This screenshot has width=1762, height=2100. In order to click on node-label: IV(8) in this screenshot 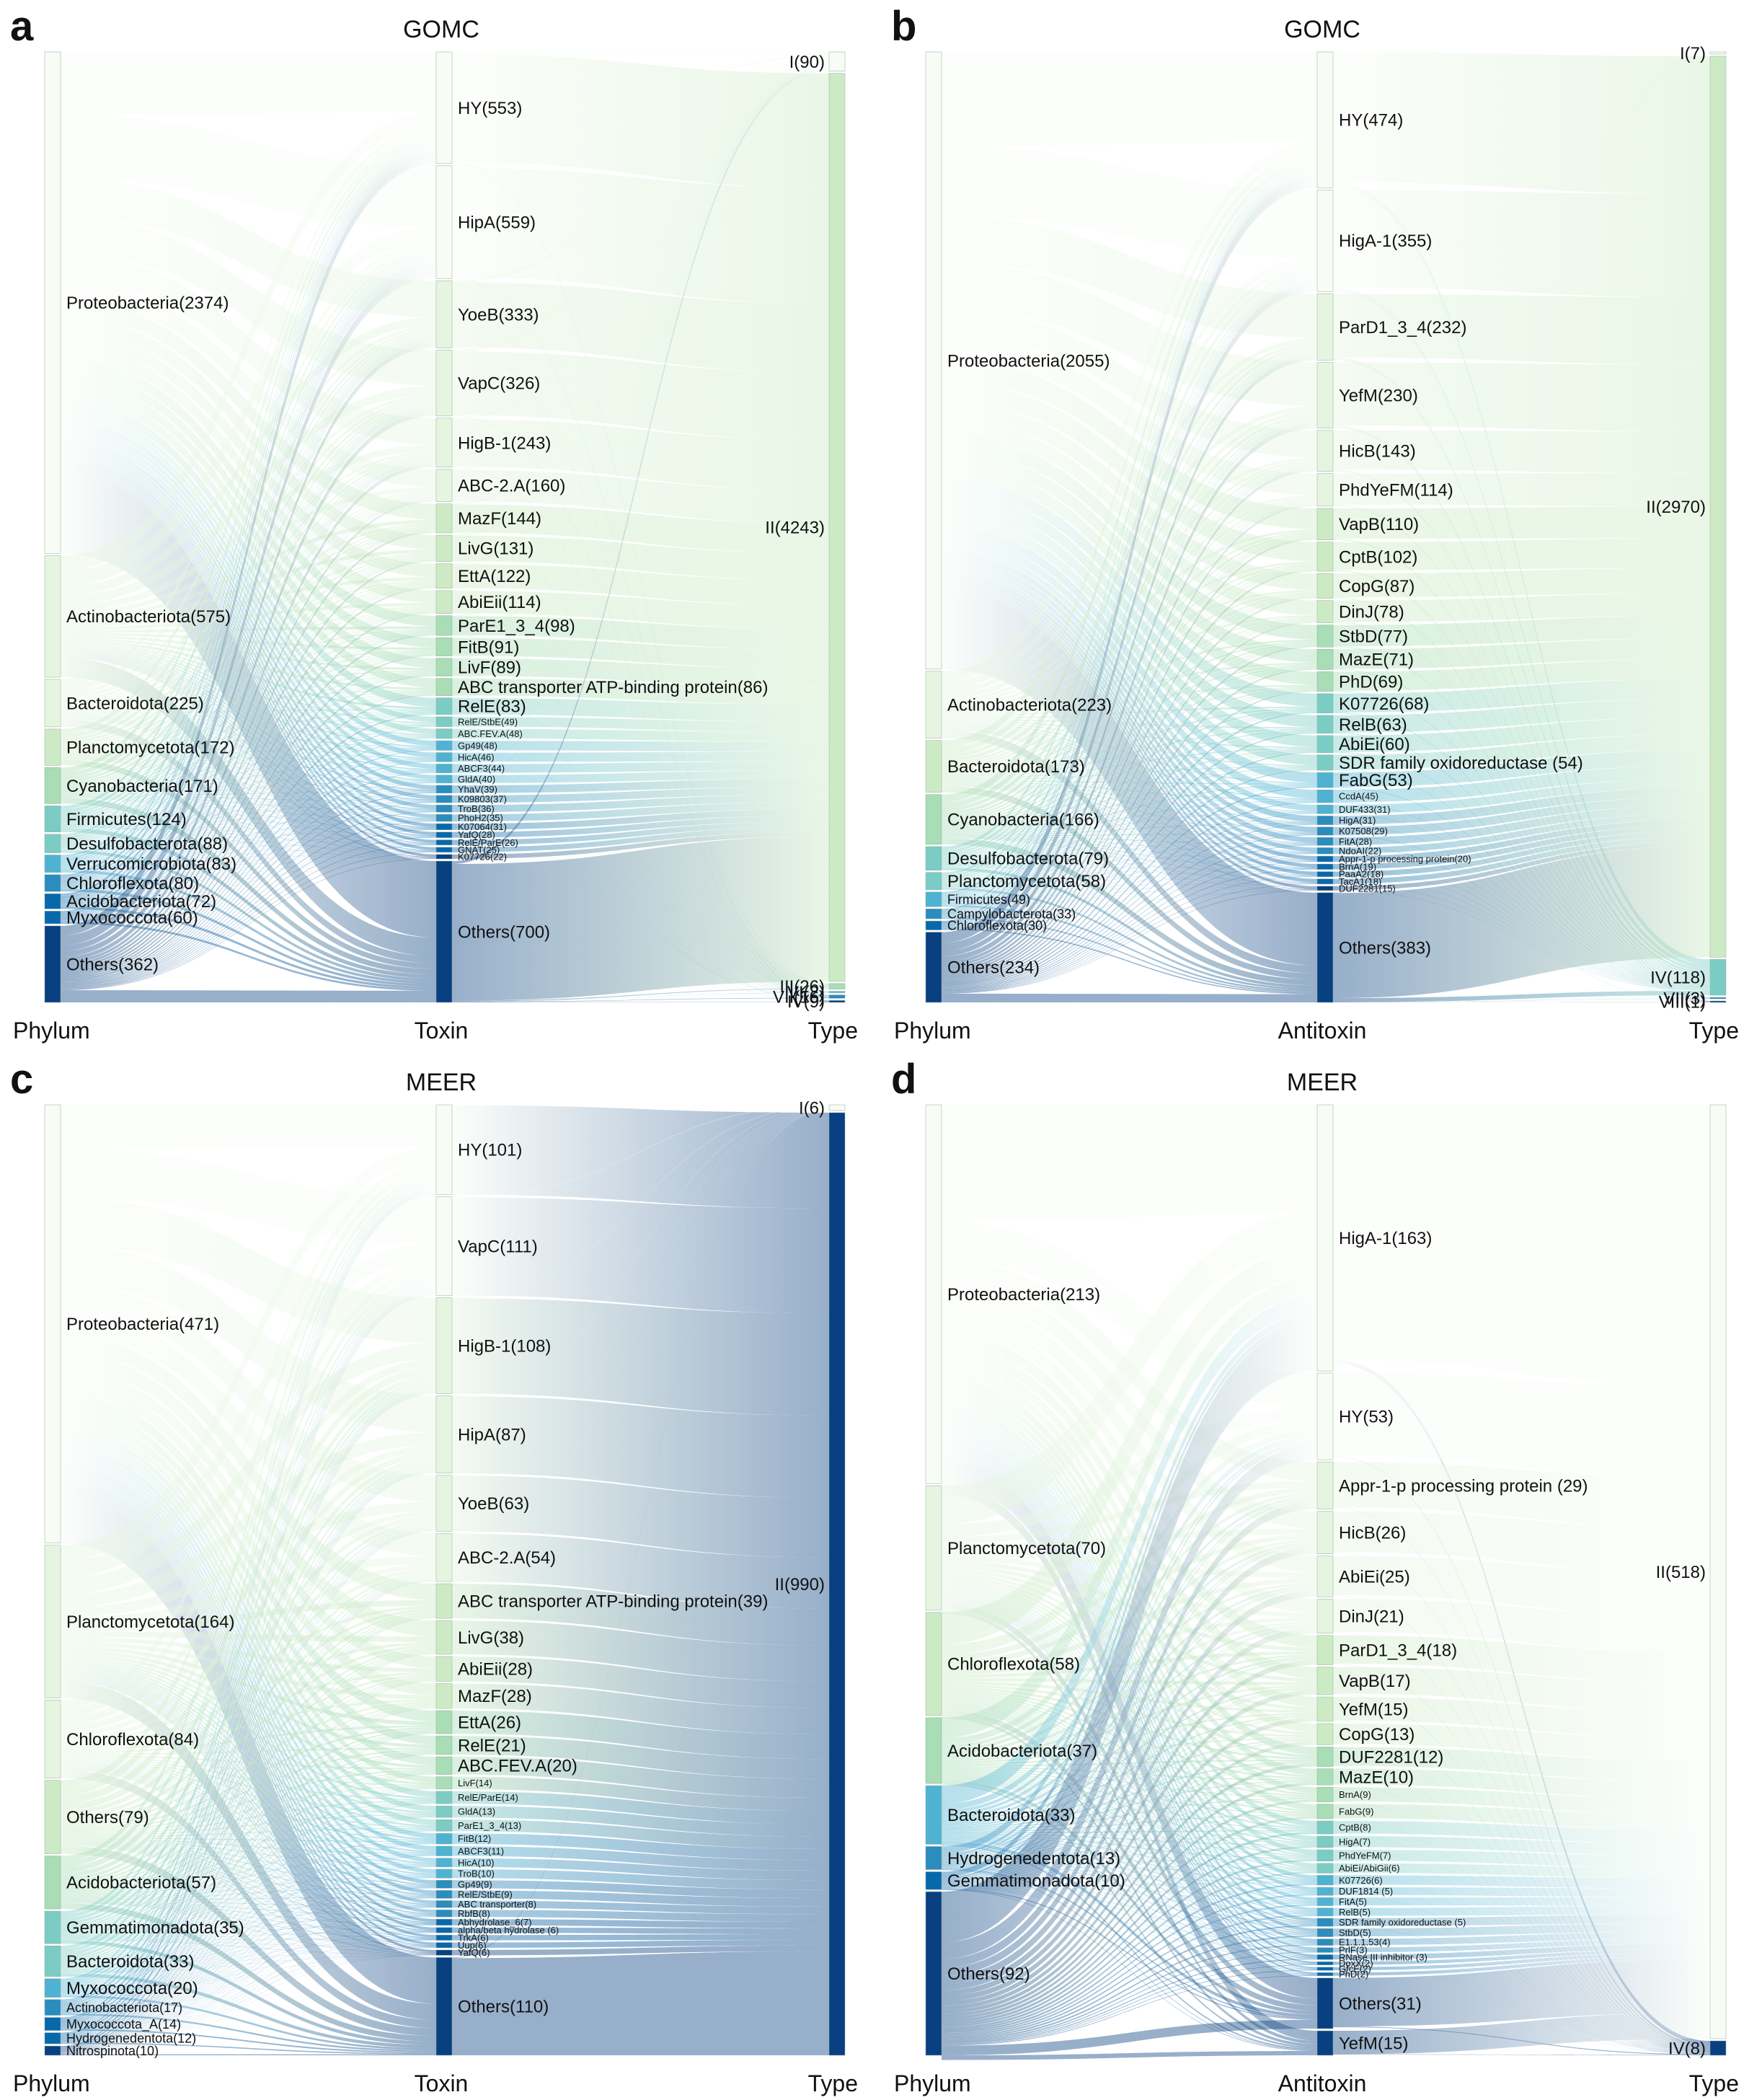, I will do `click(1687, 2048)`.